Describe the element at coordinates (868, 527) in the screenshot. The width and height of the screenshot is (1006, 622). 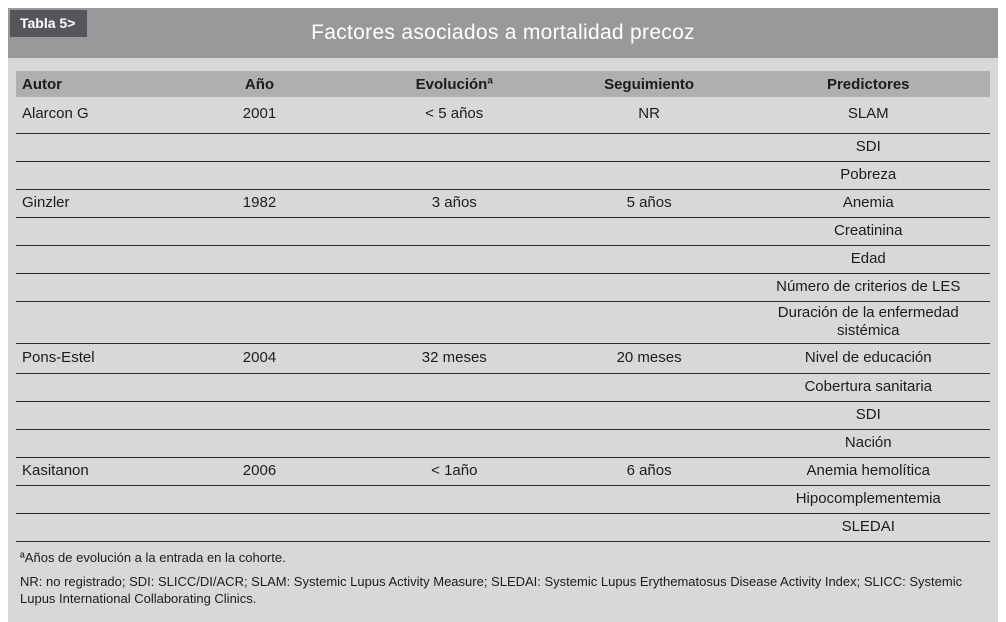
I see `cell-predictor: SLEDAI` at that location.